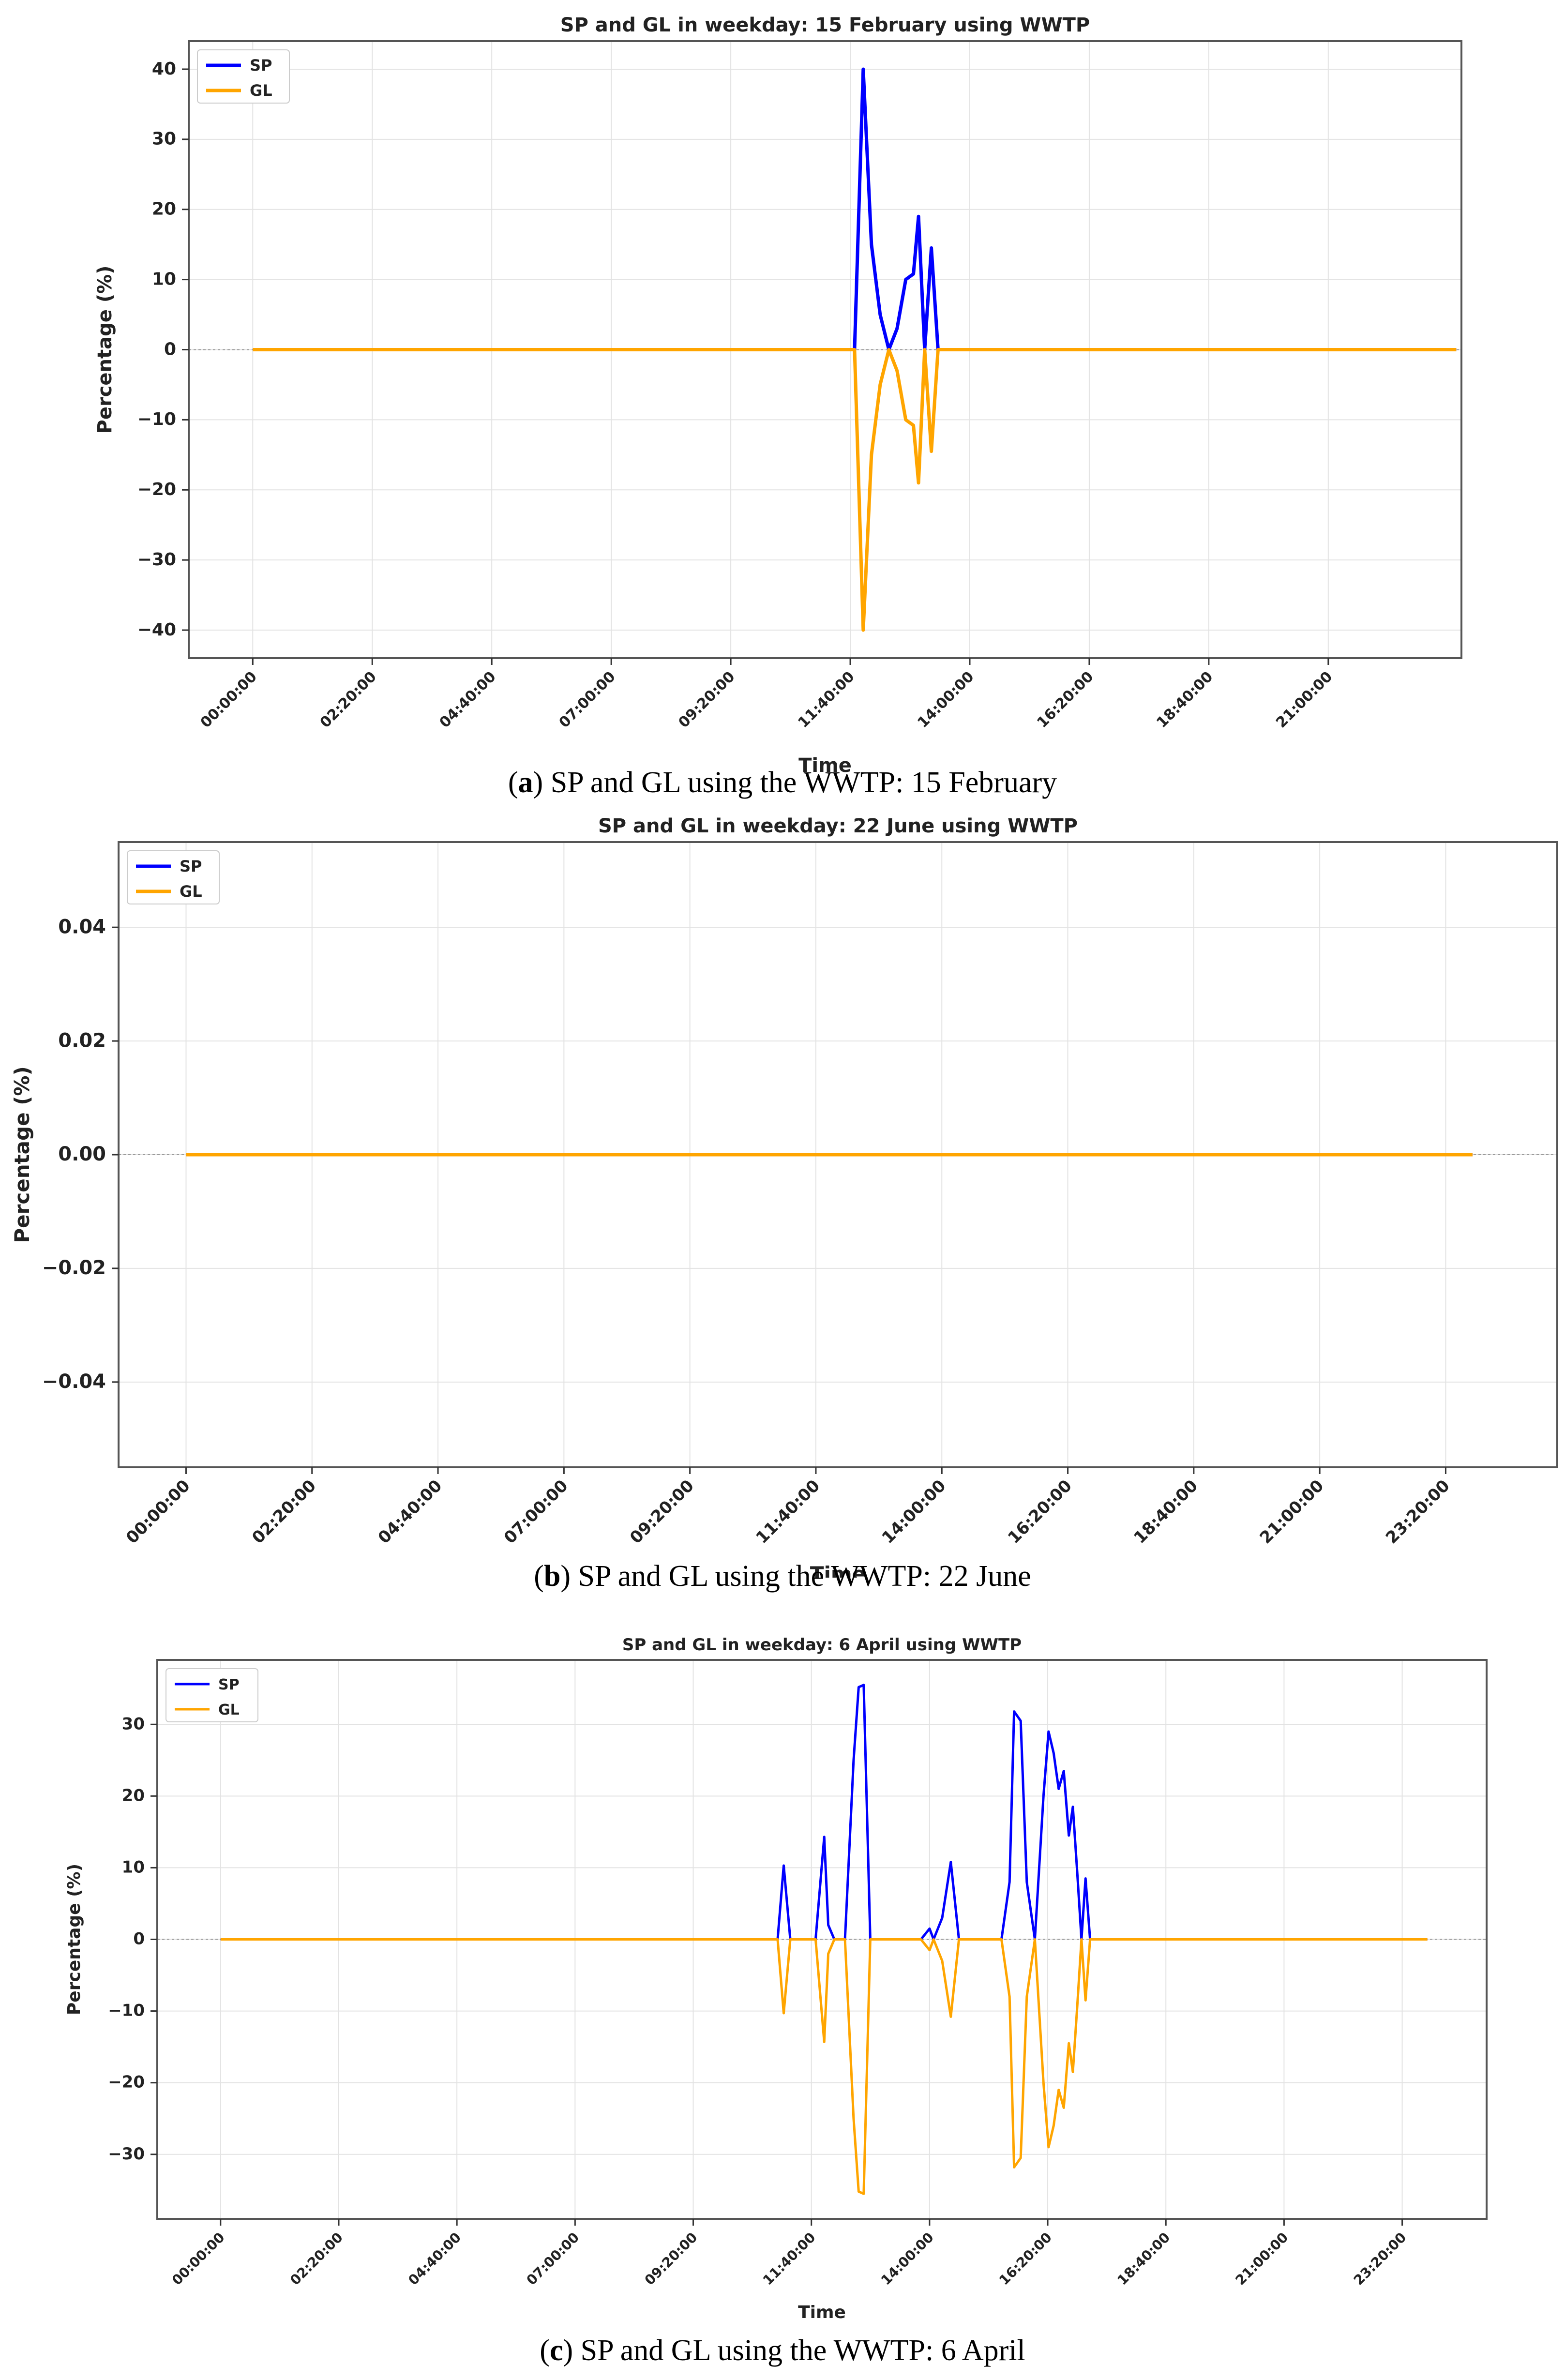  I want to click on caption-c: (c) SP and GL using the WWTP: 6 April, so click(783, 2351).